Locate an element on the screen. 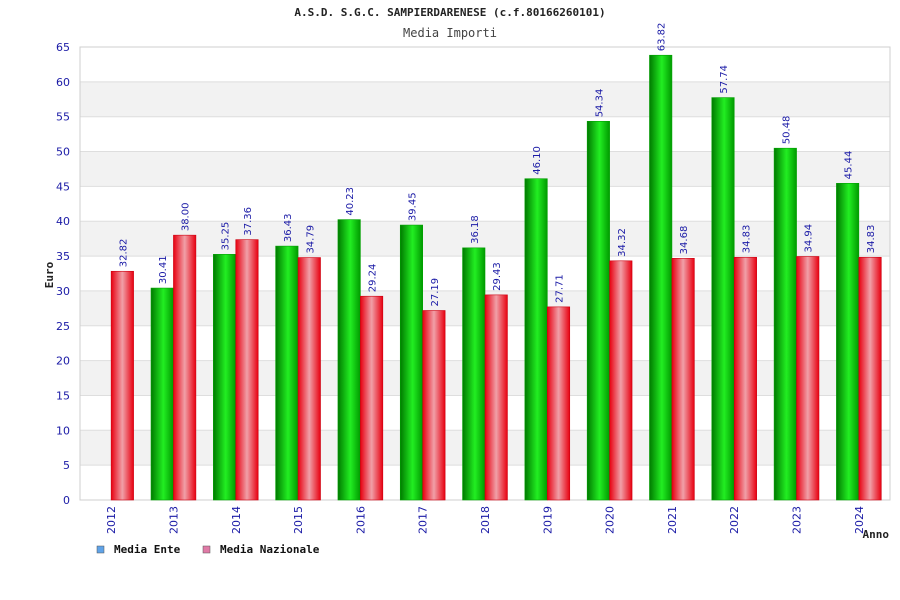 The image size is (900, 600). bar-media-ente-2013 is located at coordinates (162, 394).